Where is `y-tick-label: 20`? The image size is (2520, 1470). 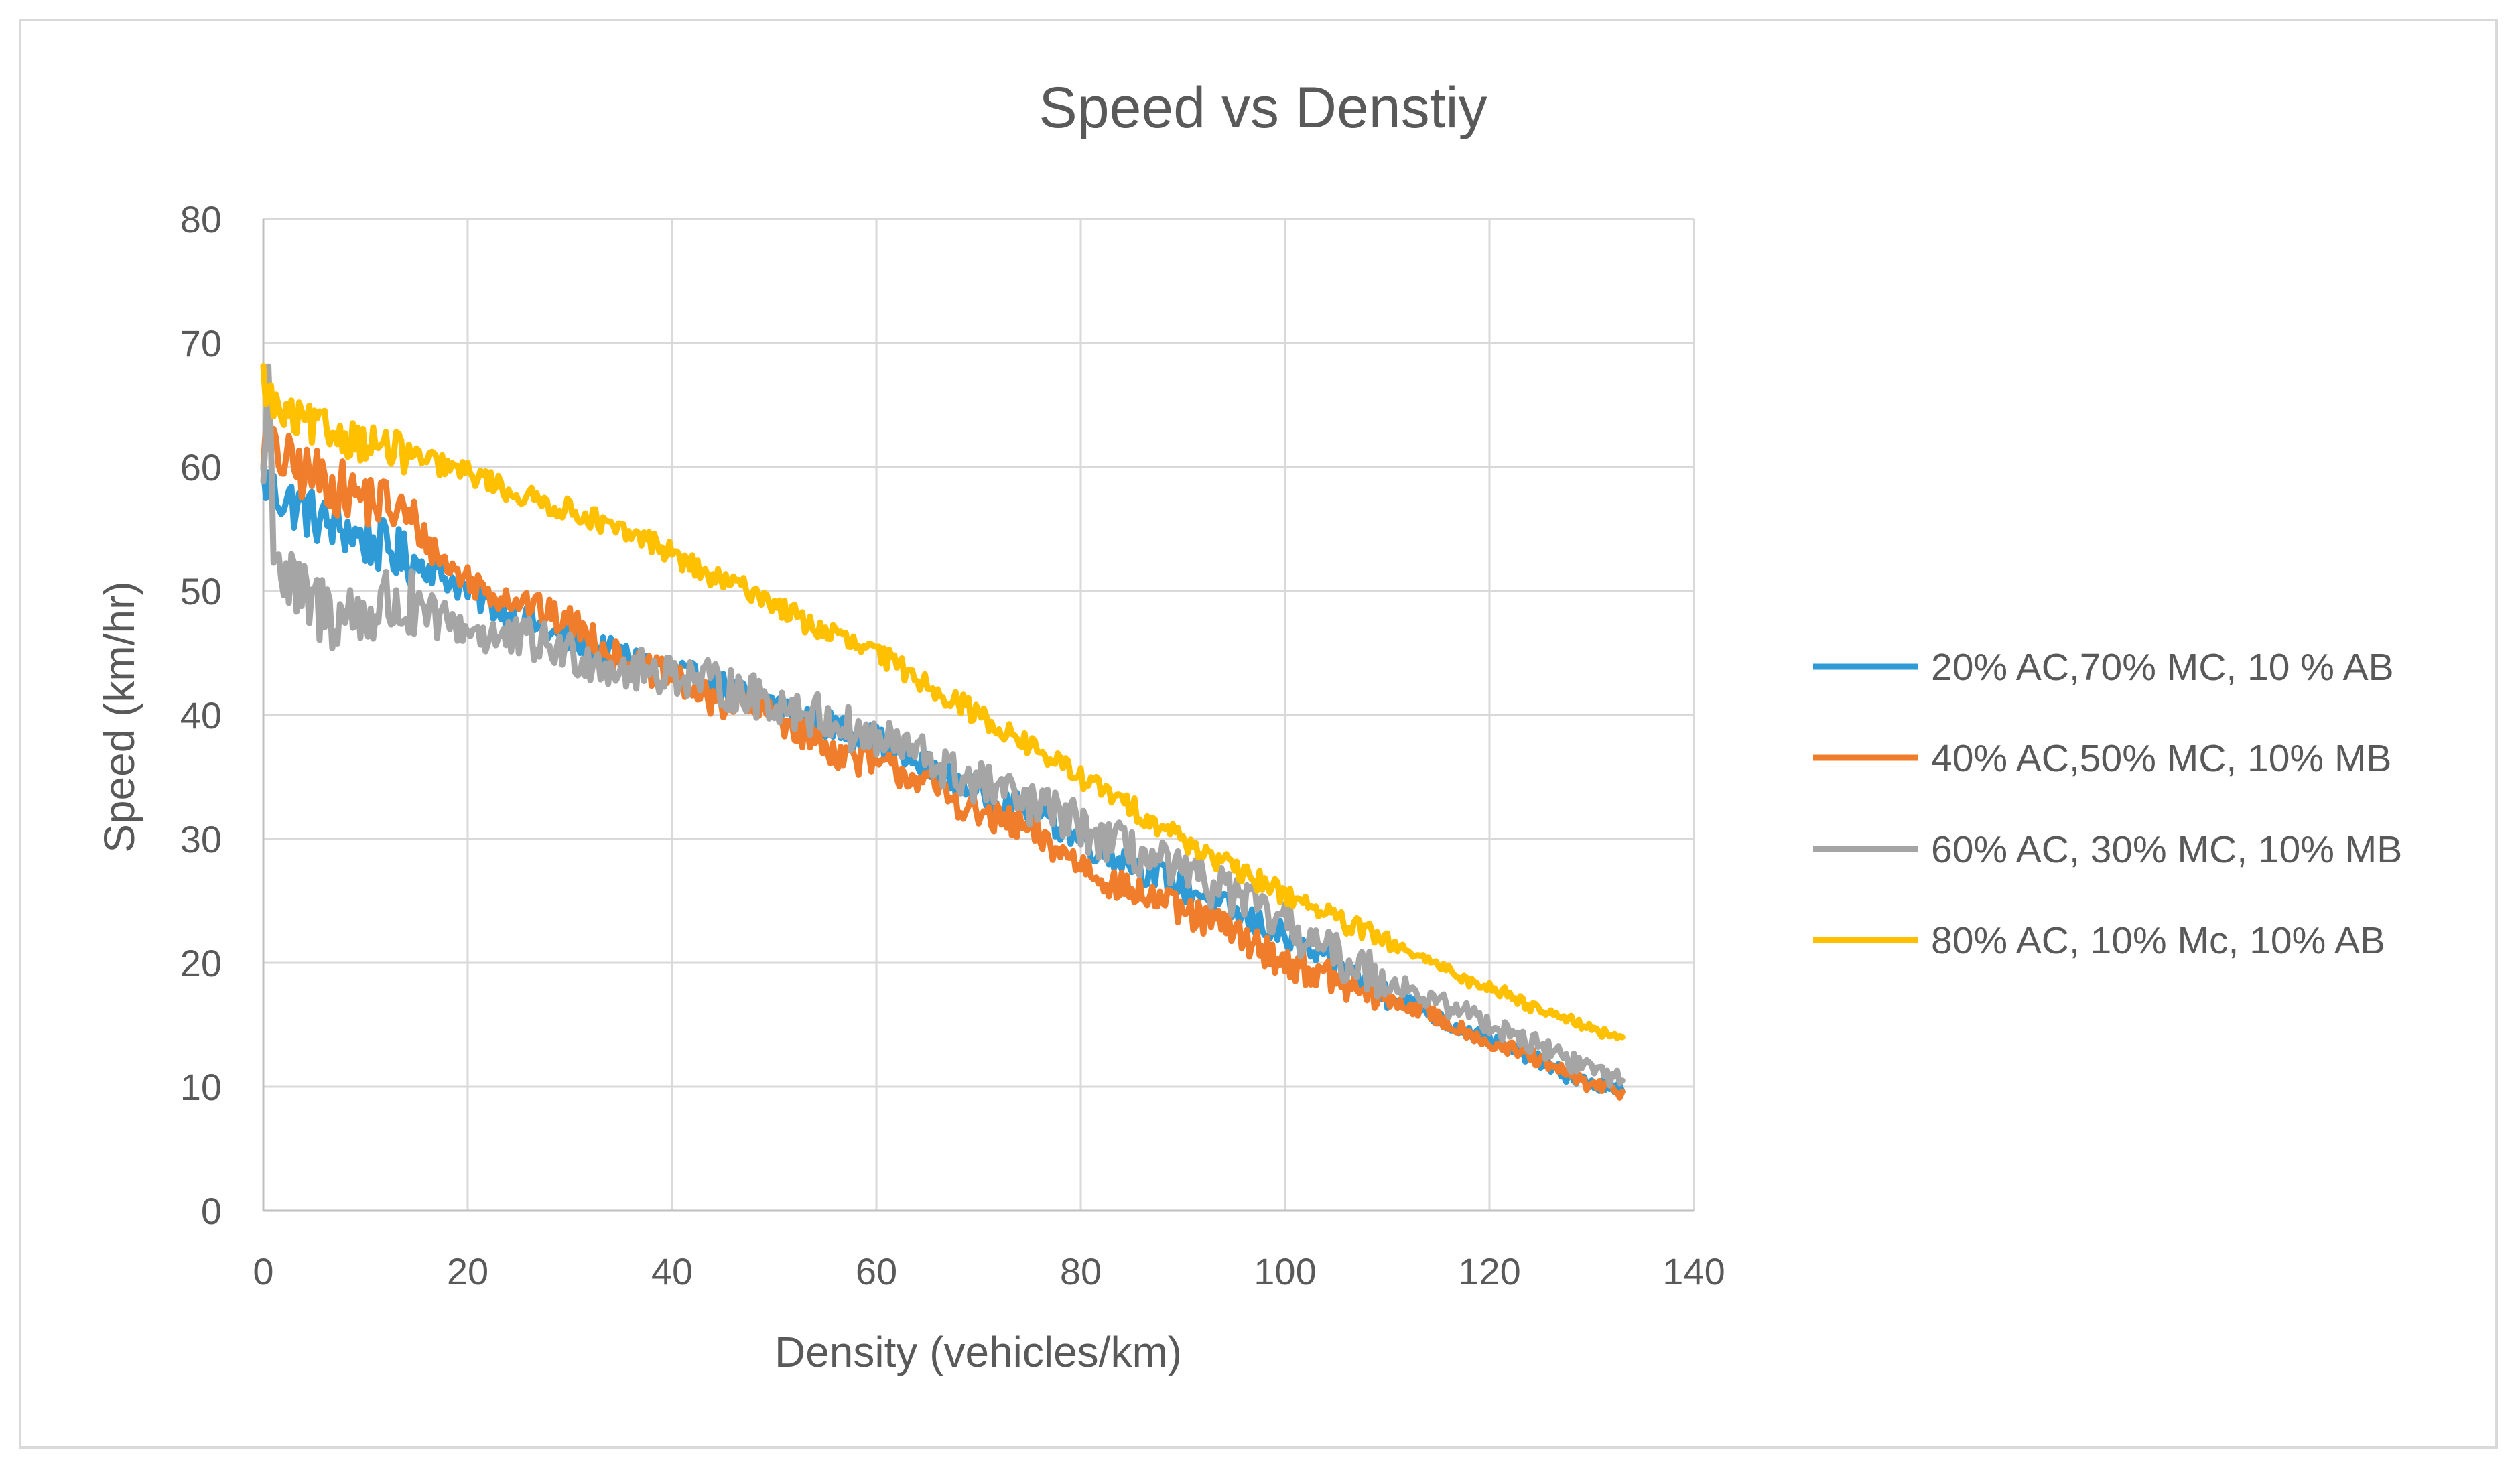 y-tick-label: 20 is located at coordinates (201, 963).